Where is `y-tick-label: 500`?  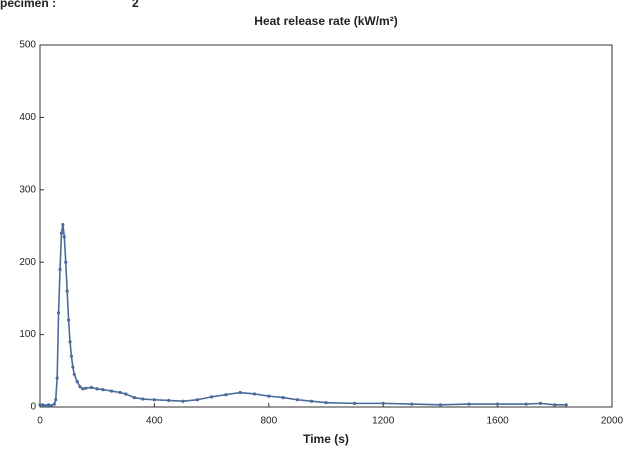
y-tick-label: 500 is located at coordinates (27, 45).